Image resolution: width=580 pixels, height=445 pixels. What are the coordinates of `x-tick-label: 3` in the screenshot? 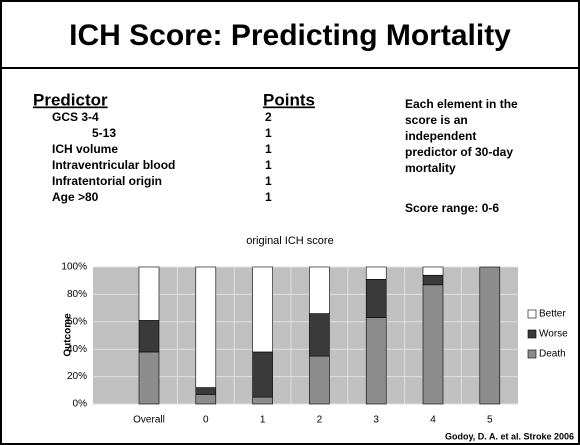 It's located at (376, 420).